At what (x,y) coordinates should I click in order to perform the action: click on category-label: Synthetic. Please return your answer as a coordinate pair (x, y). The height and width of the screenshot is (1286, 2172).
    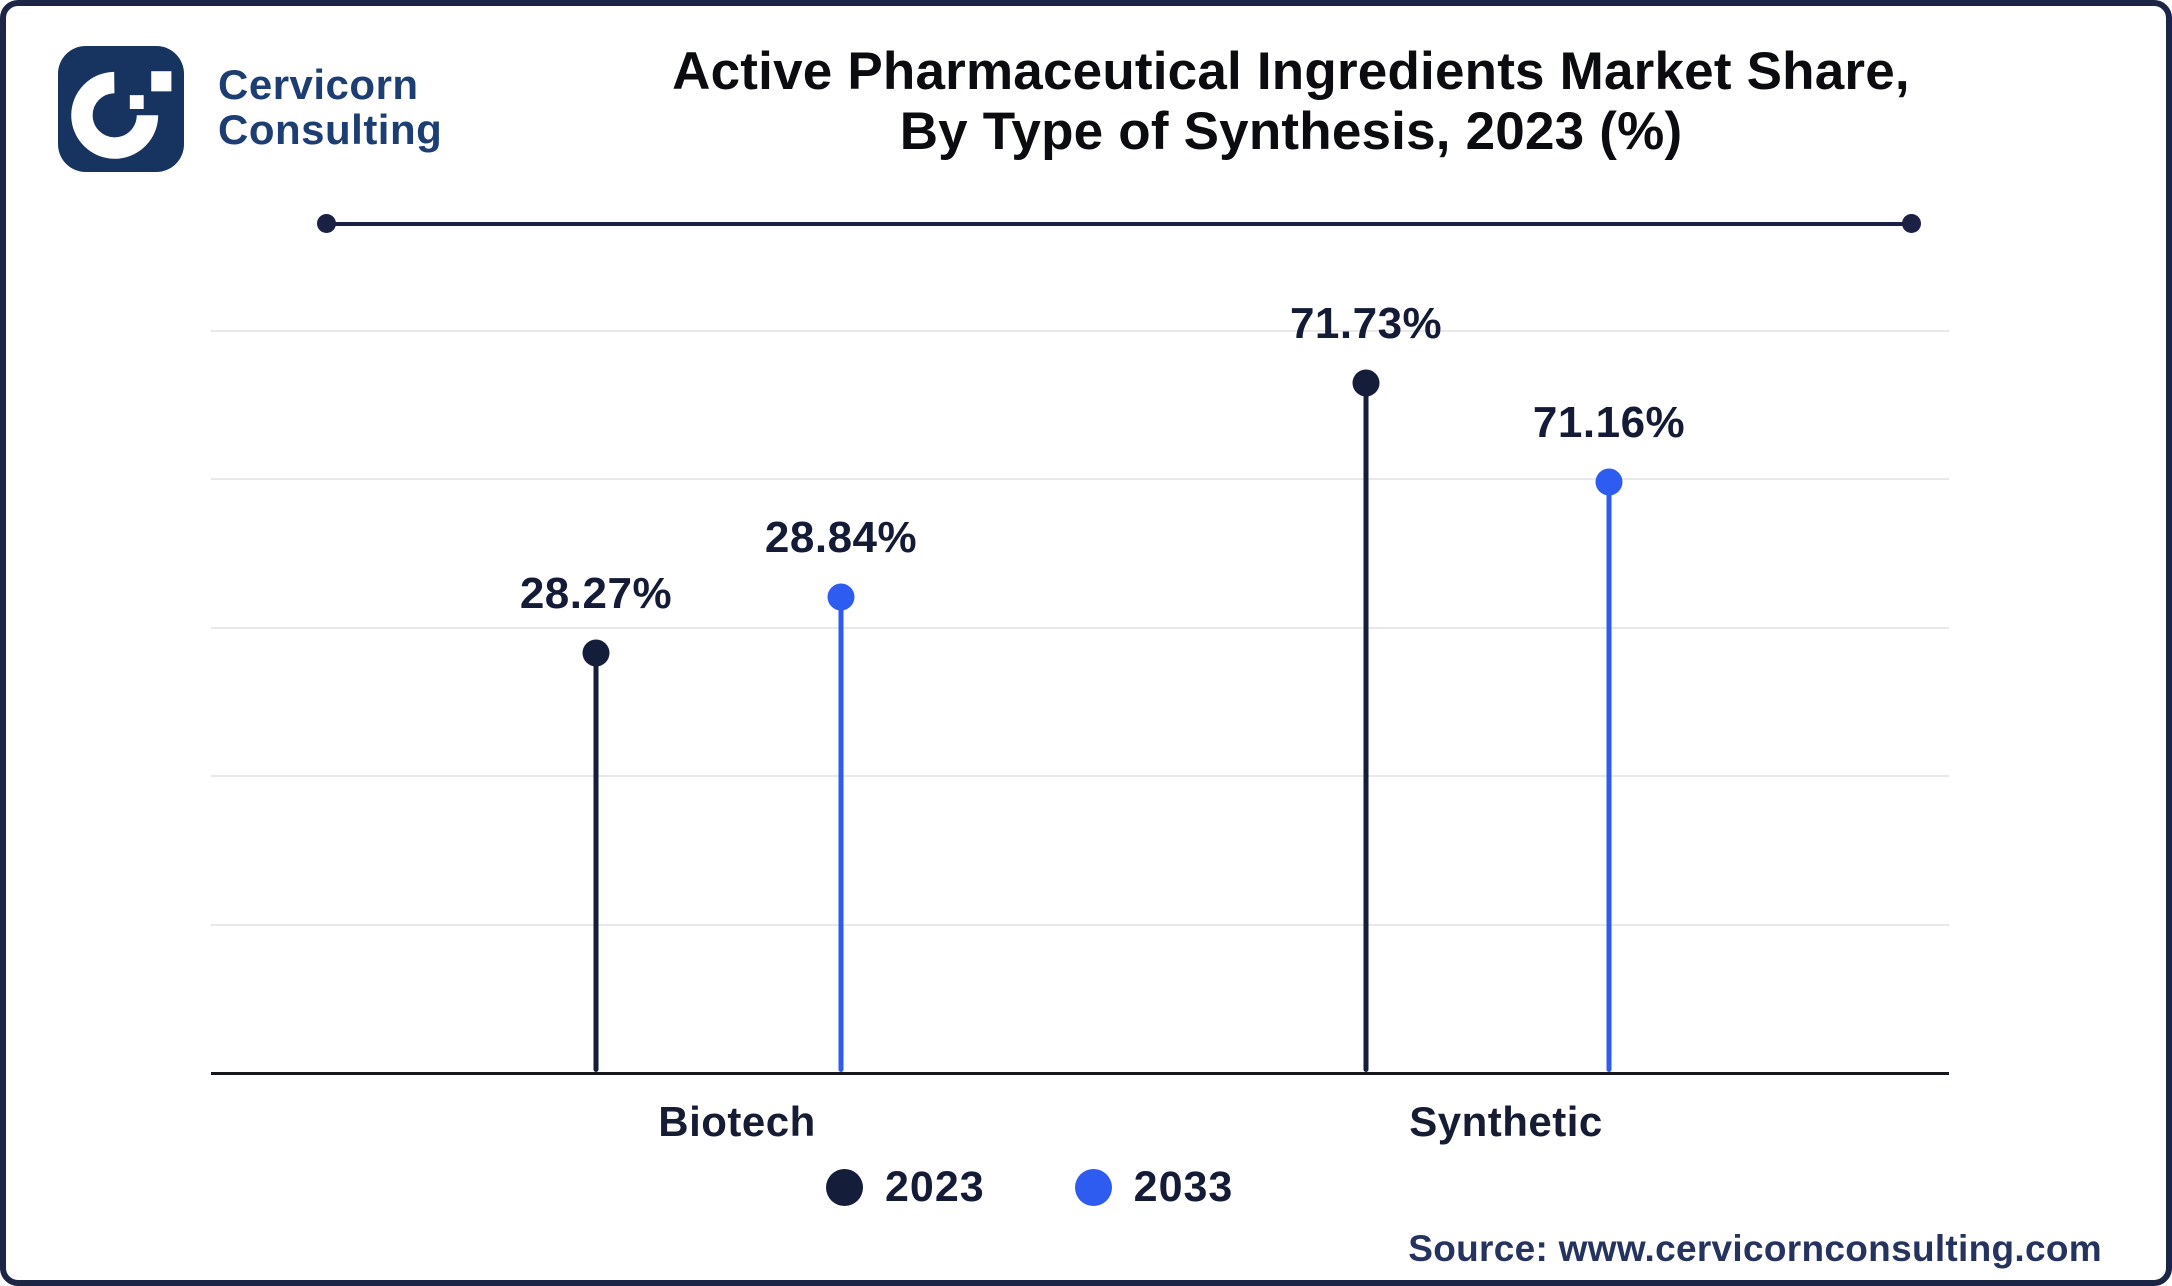
    Looking at the image, I should click on (1506, 1121).